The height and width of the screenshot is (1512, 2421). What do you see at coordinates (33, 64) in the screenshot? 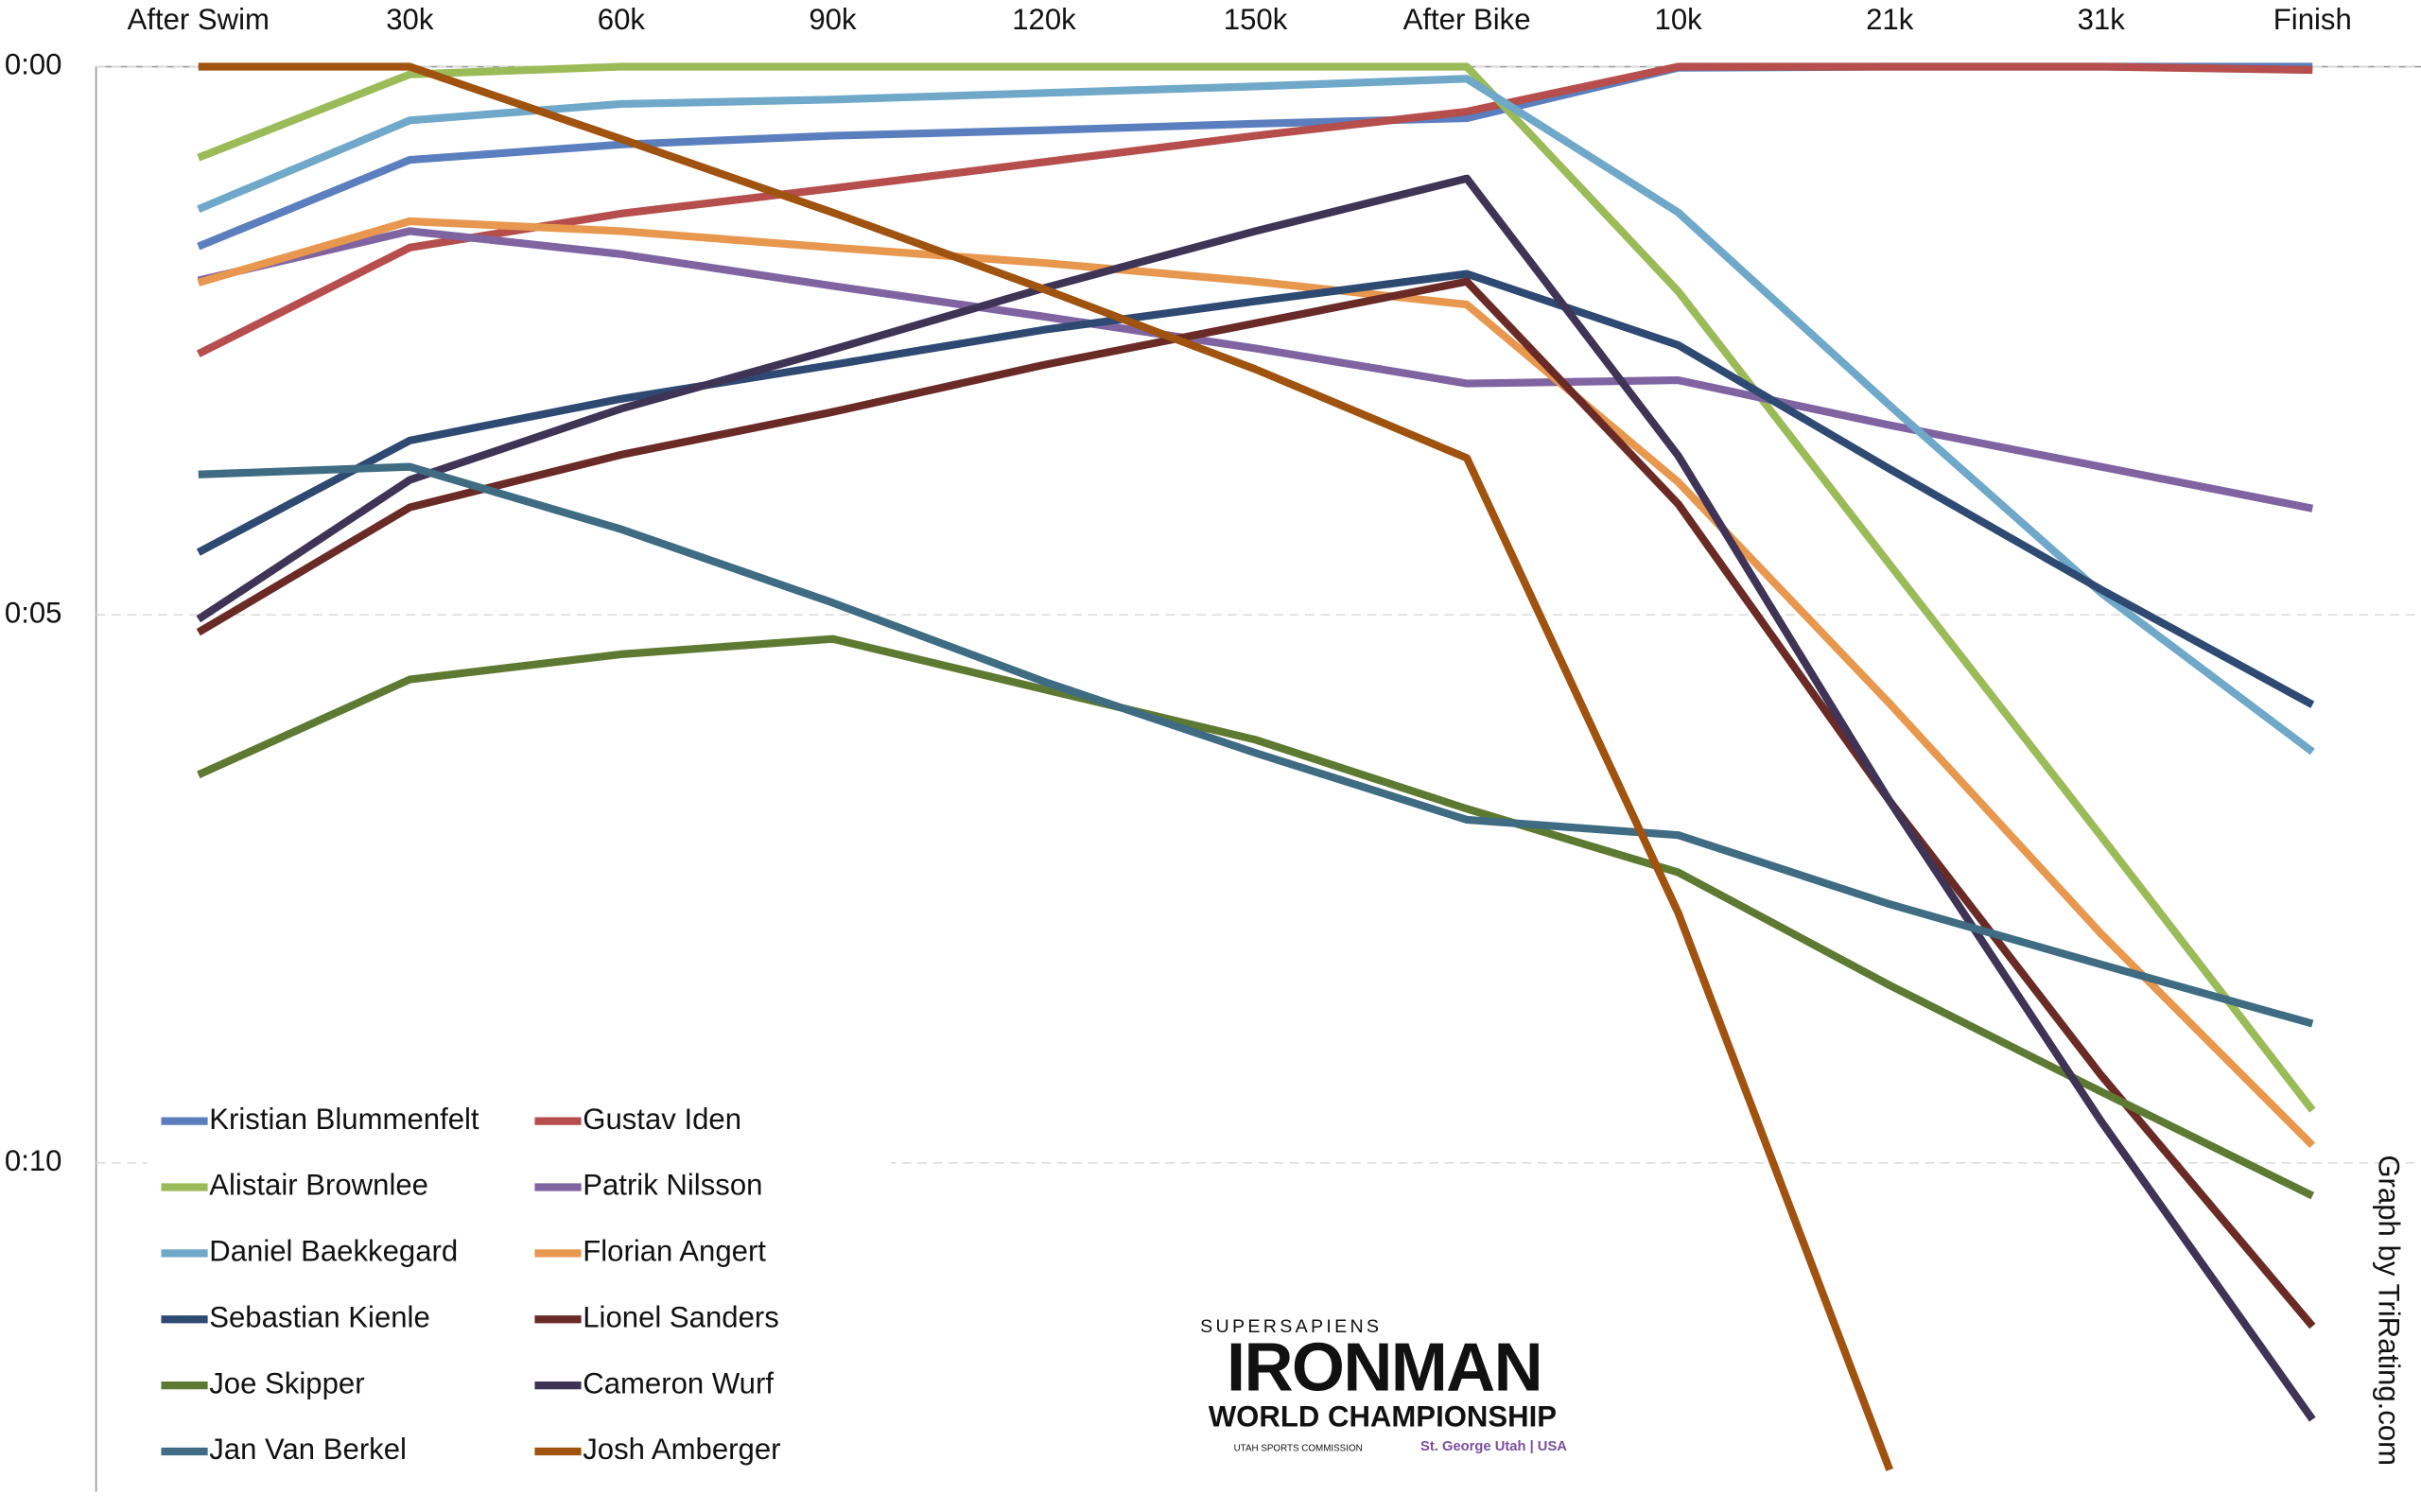
I see `y-tick-label: 0:00` at bounding box center [33, 64].